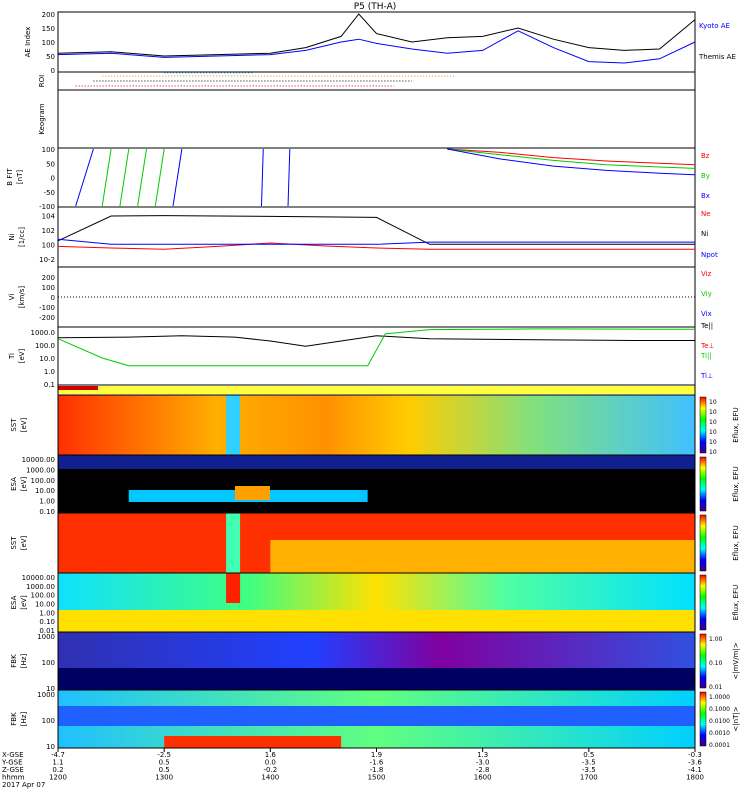  What do you see at coordinates (376, 755) in the screenshot?
I see `footer-value: 1.9` at bounding box center [376, 755].